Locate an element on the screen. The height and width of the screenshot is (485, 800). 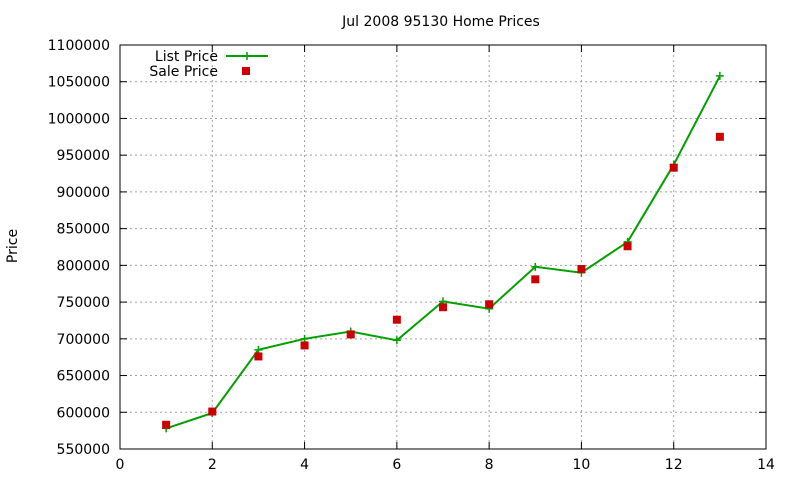
x-tick-label: 12 is located at coordinates (674, 465).